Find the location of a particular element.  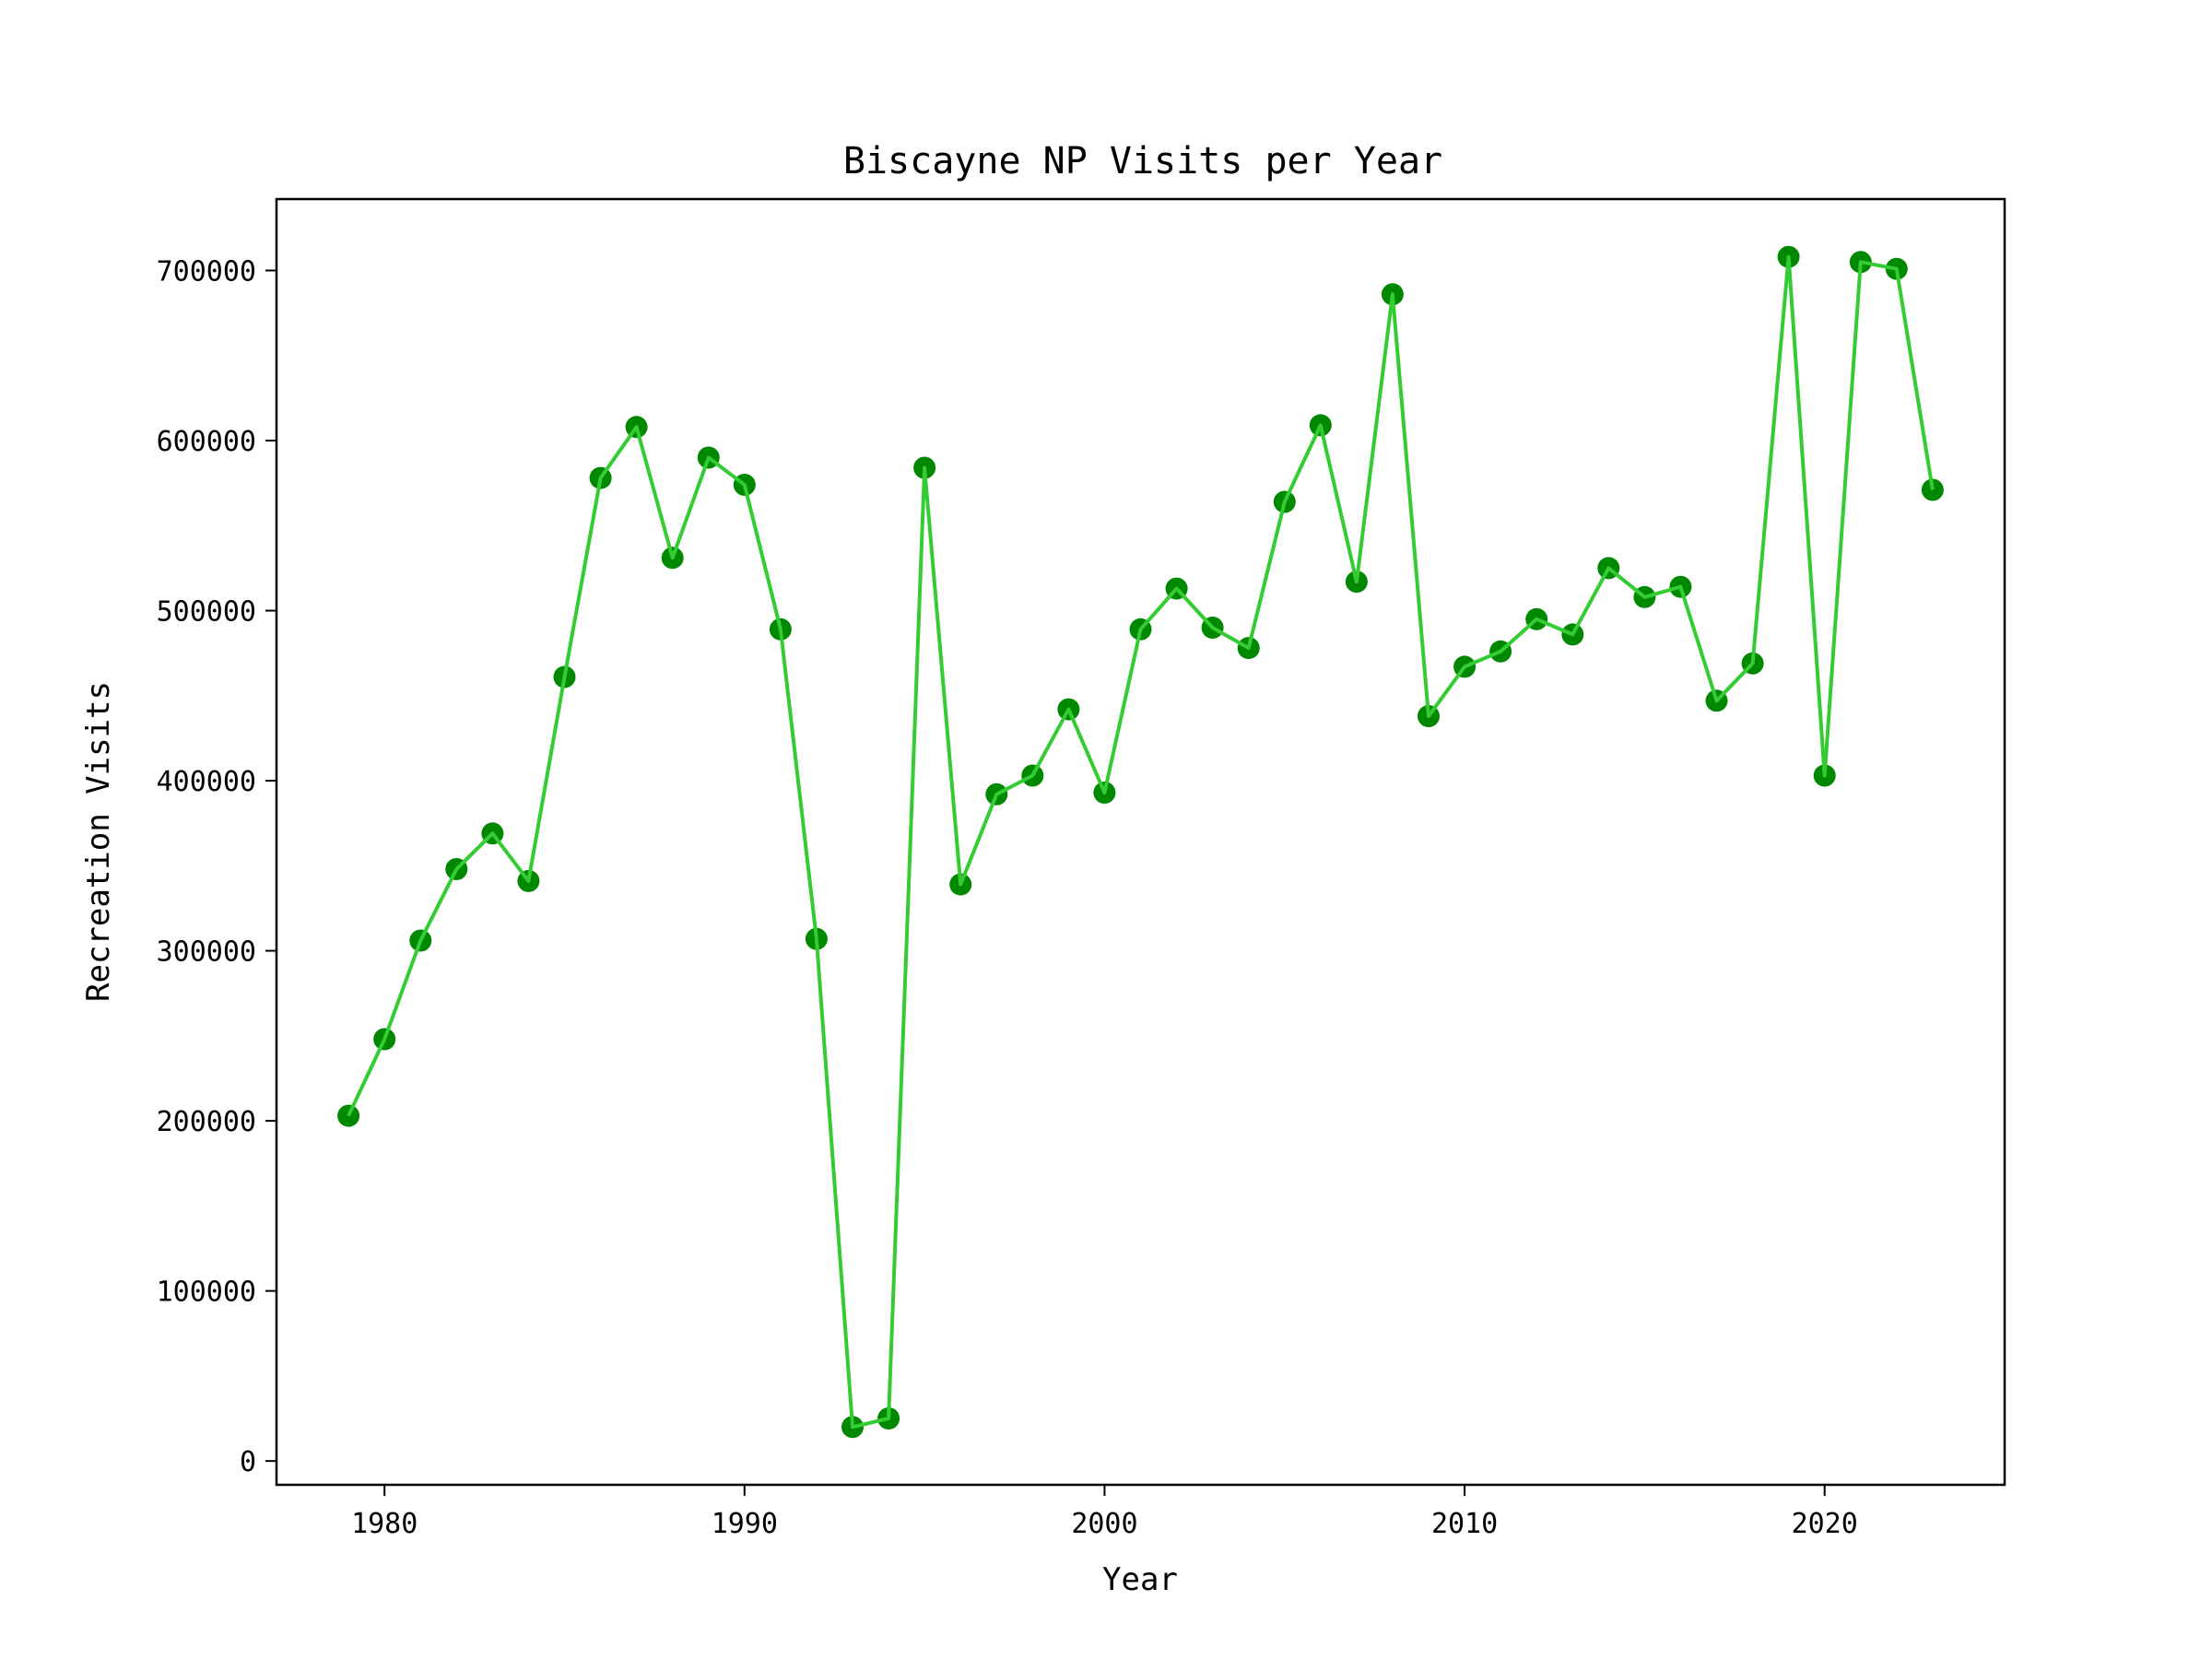

x-tick-label: 2000 is located at coordinates (1104, 1524).